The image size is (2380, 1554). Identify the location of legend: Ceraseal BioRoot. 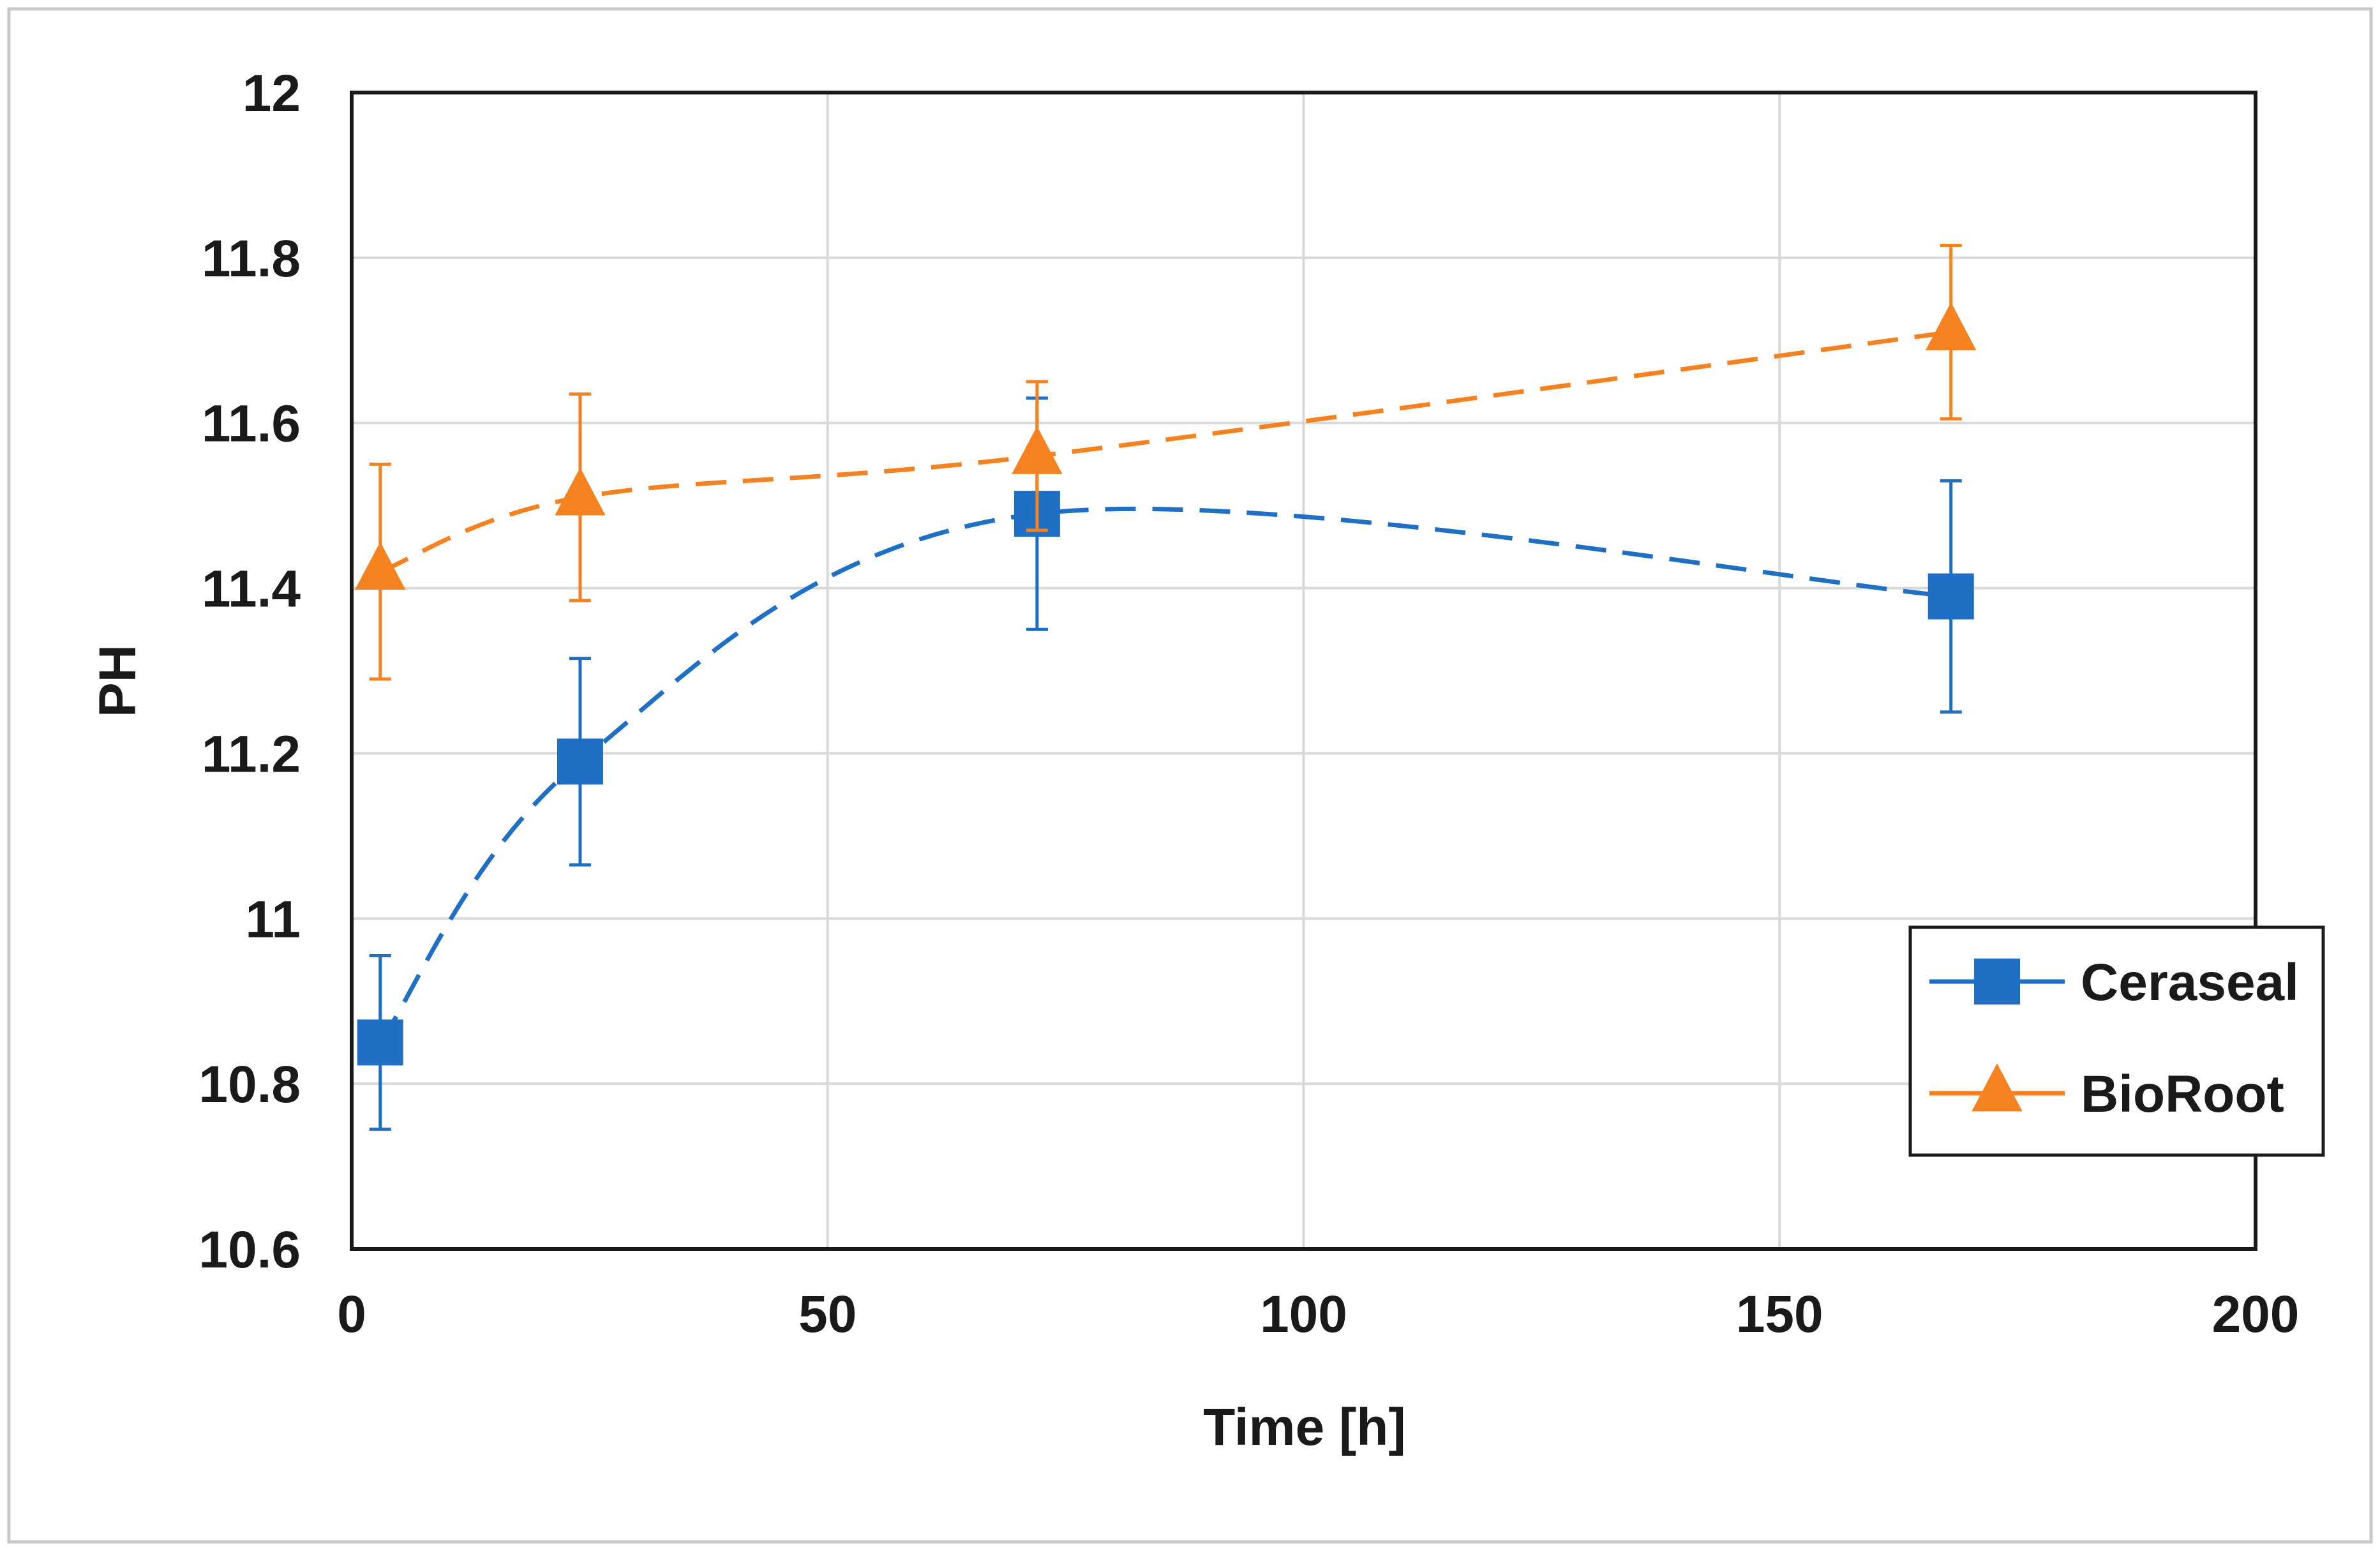
(2116, 1041).